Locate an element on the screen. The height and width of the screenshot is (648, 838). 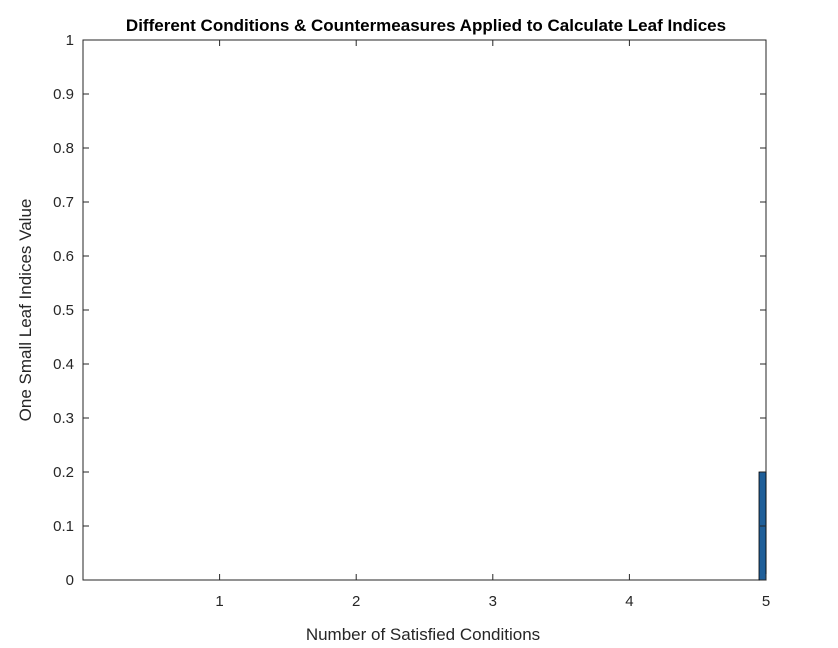
y-axis-label: One Small Leaf Indices Value is located at coordinates (25, 310).